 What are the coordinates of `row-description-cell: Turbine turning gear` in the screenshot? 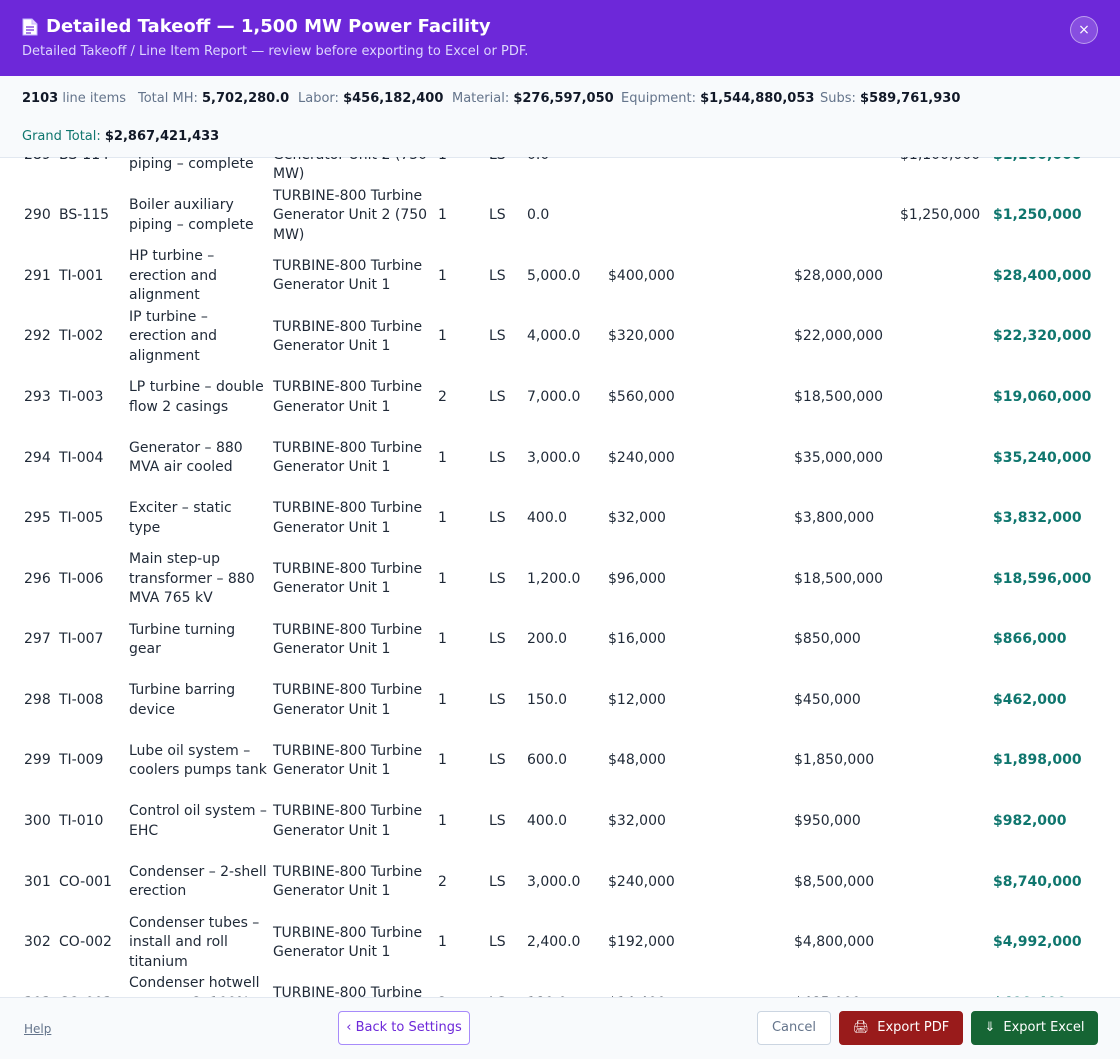 It's located at (182, 639).